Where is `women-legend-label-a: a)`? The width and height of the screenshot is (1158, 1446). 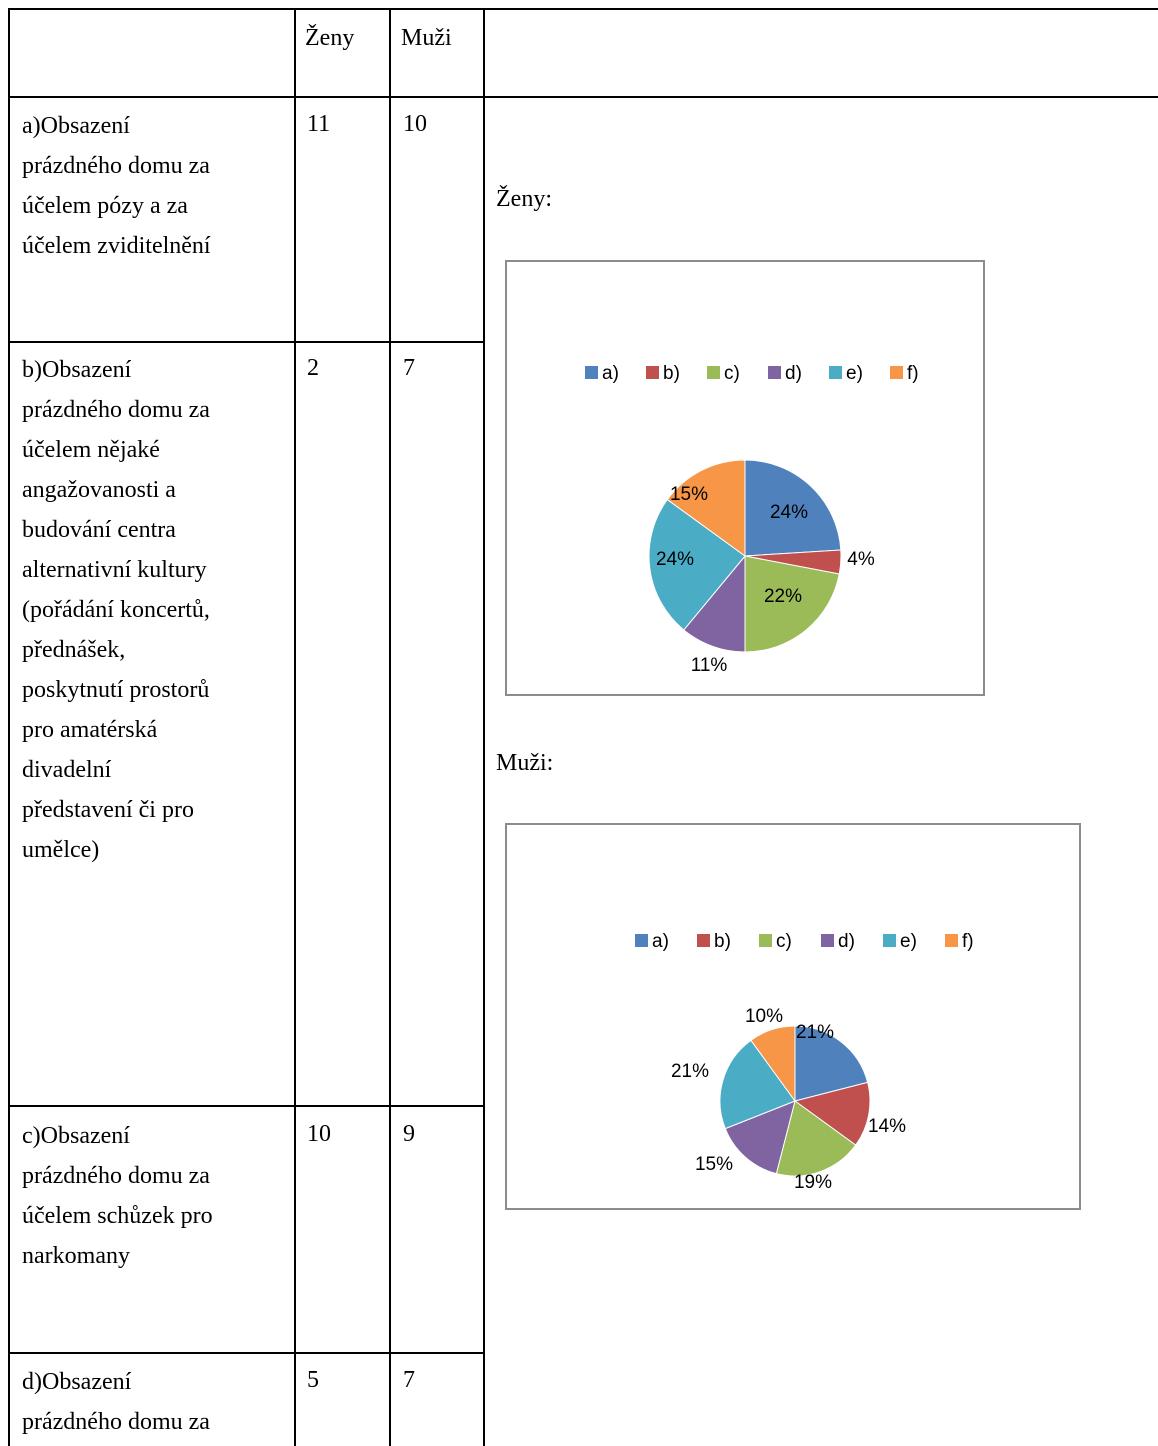
women-legend-label-a: a) is located at coordinates (610, 373).